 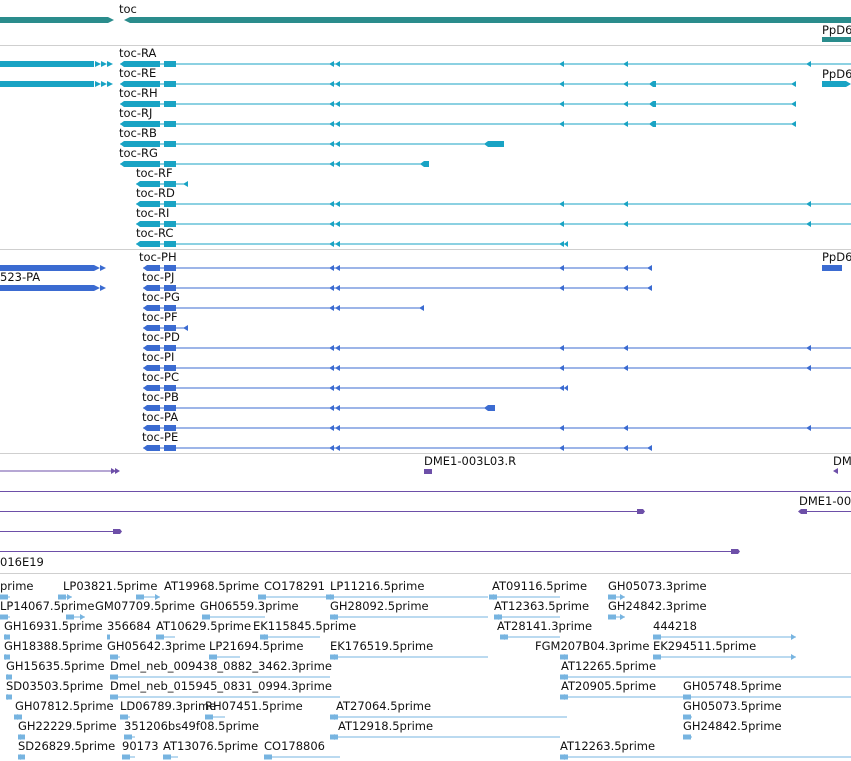 I want to click on est-feature: AT12918.5prime, so click(x=445, y=729).